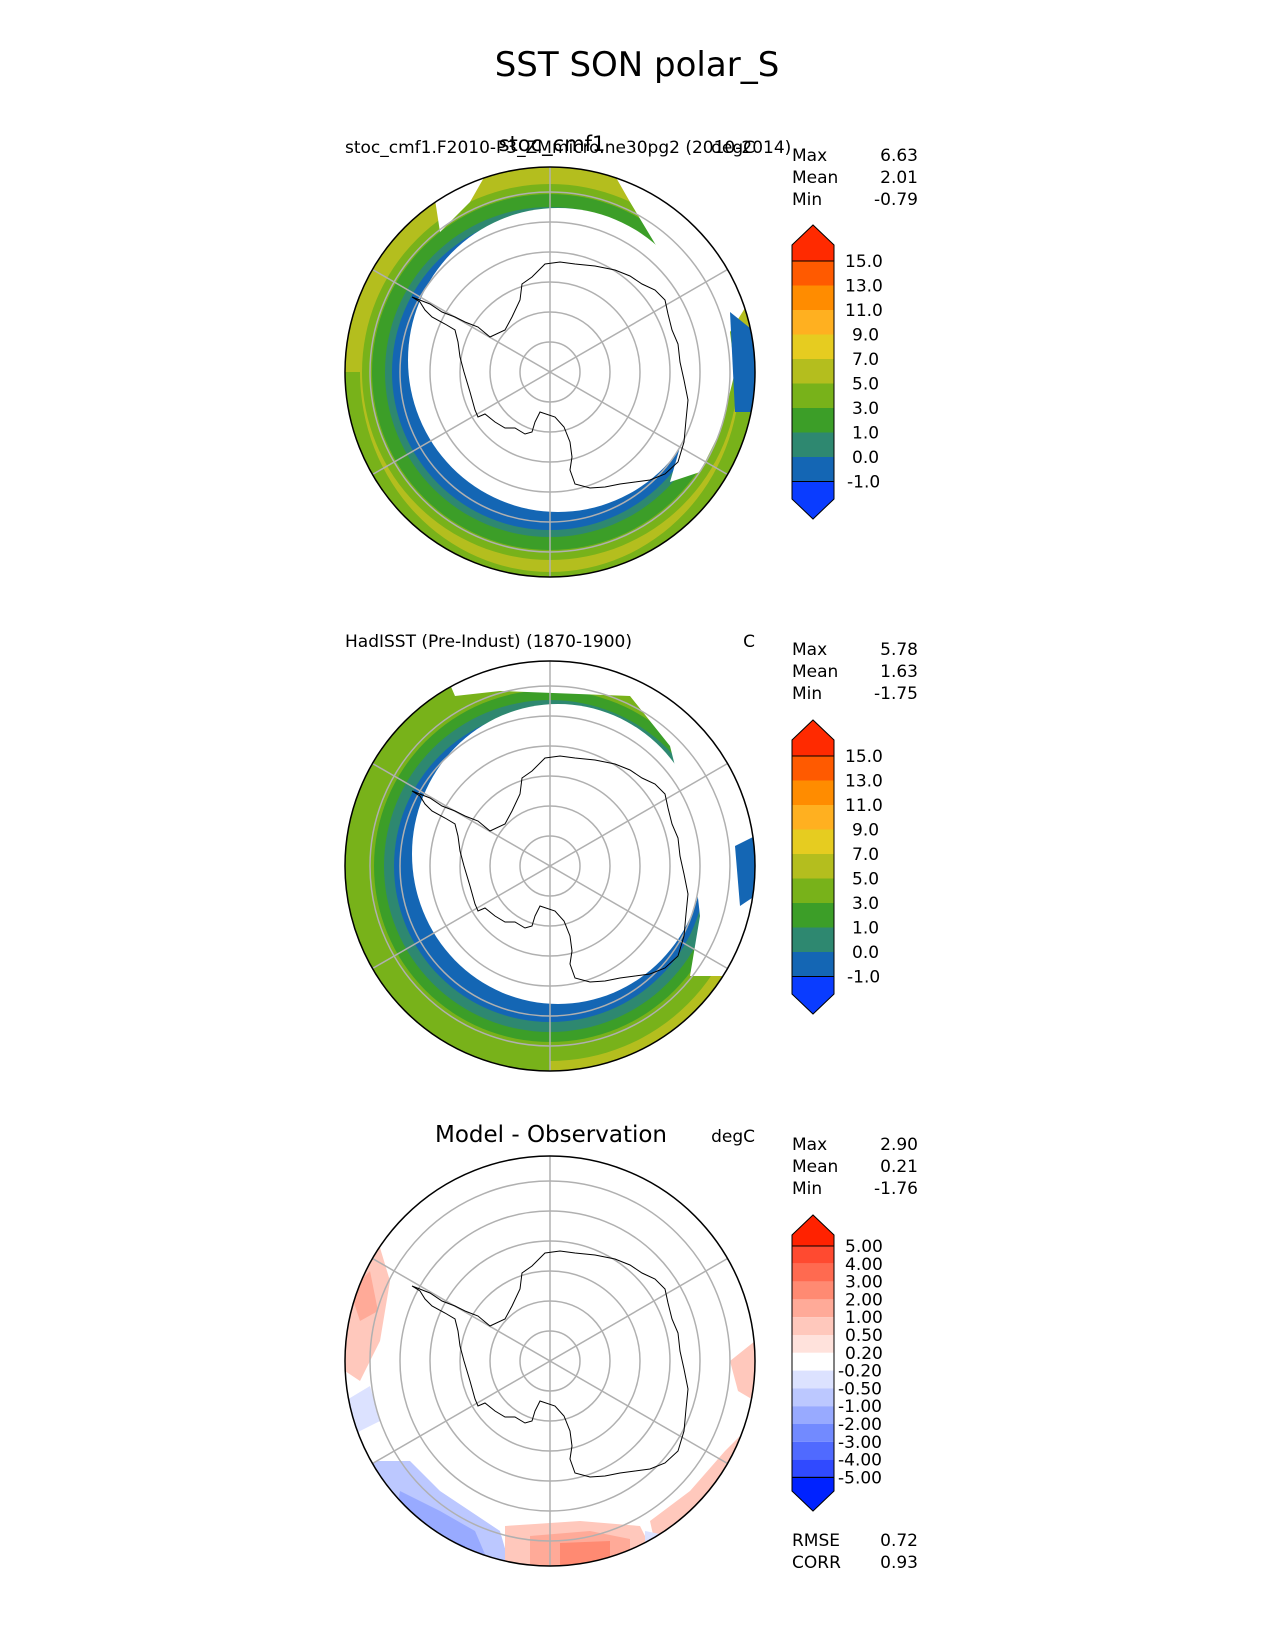 This screenshot has height=1650, width=1275. Describe the element at coordinates (864, 1300) in the screenshot. I see `colorbar-diff-tick: 2.00` at that location.